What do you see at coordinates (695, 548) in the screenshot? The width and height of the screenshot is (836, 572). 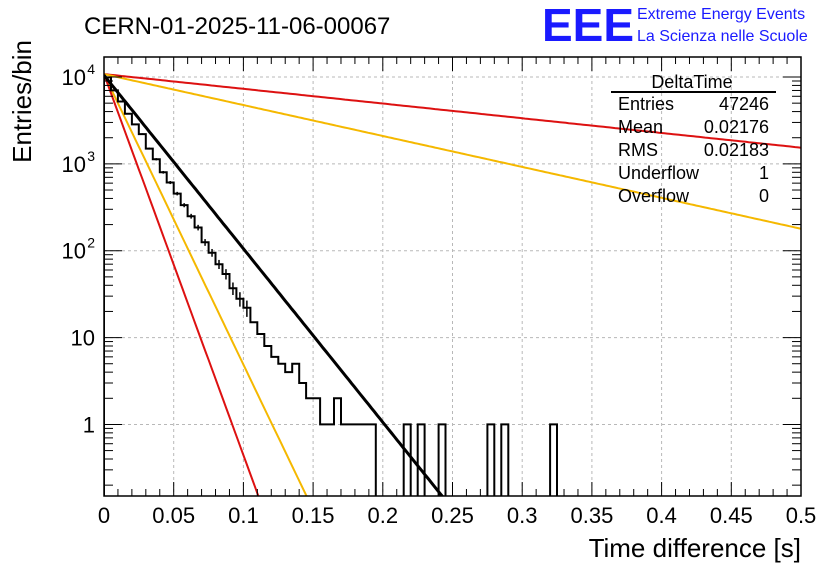 I see `x-axis-title: Time difference [s]` at bounding box center [695, 548].